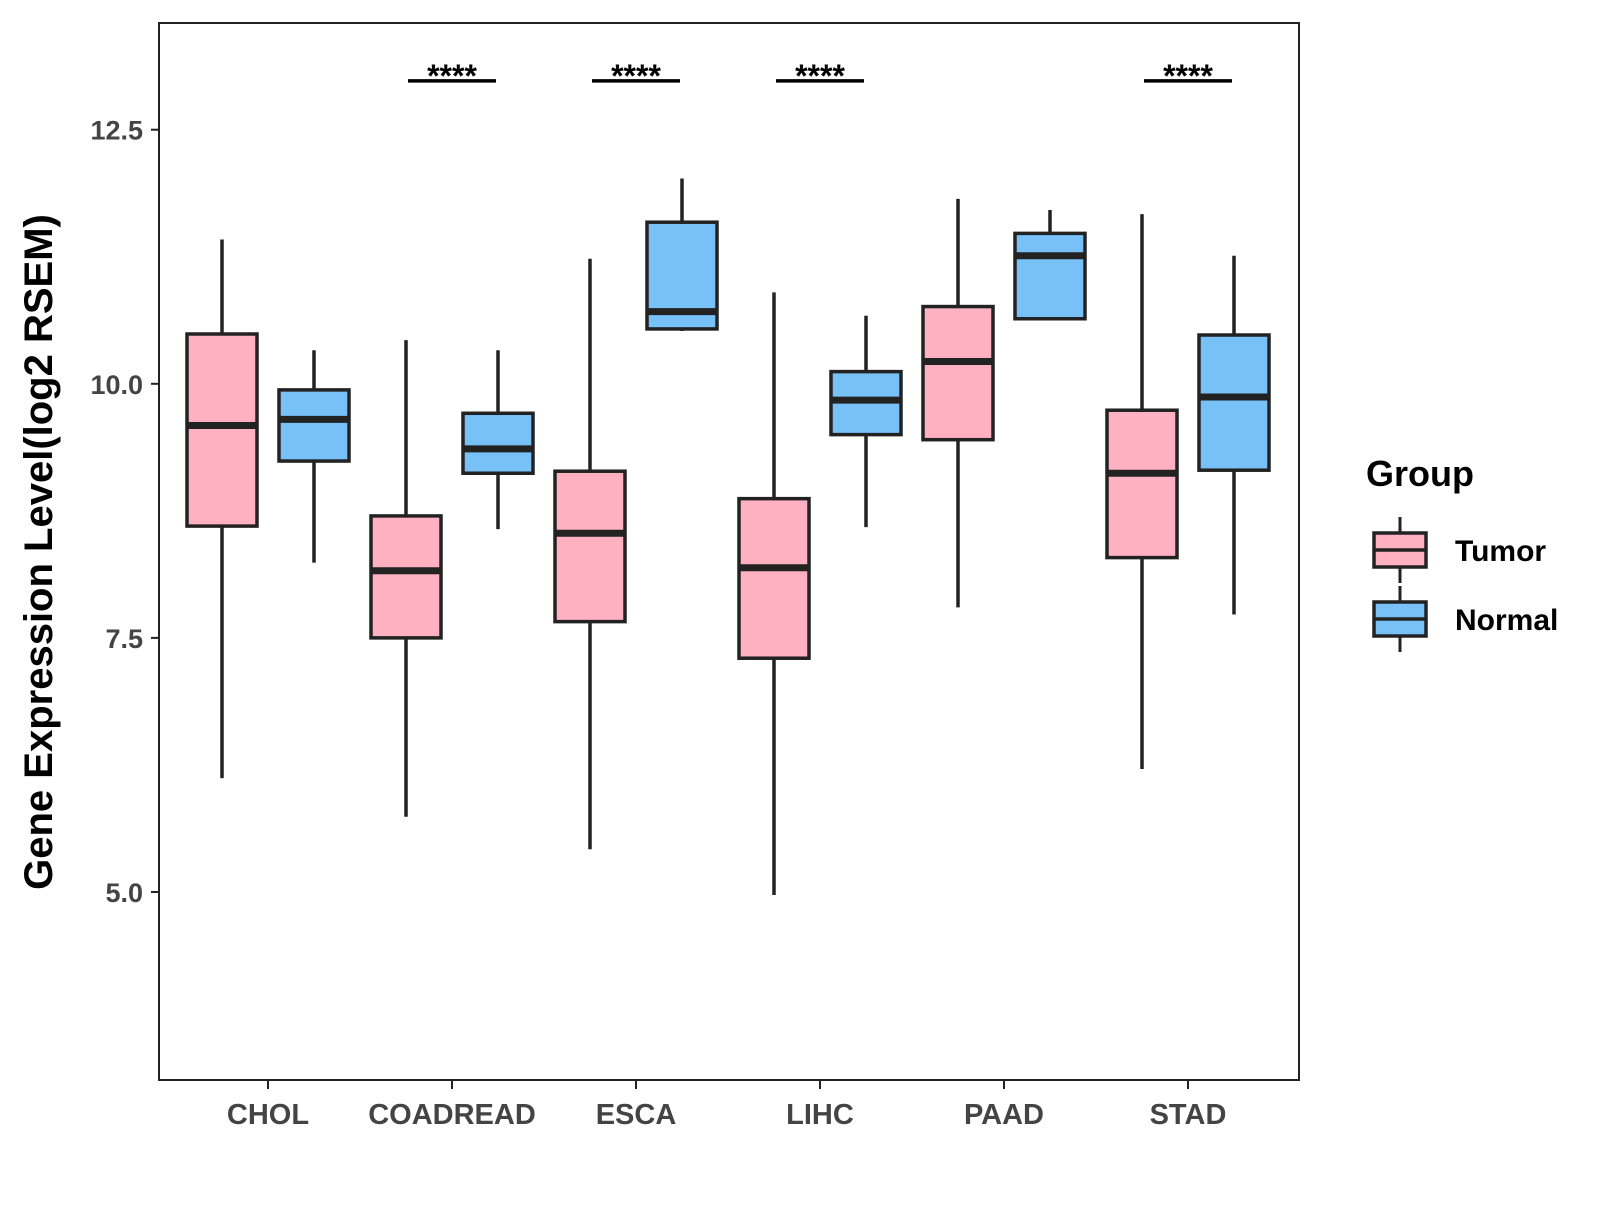 The image size is (1600, 1205). I want to click on y-tick-label: 10.0, so click(116, 385).